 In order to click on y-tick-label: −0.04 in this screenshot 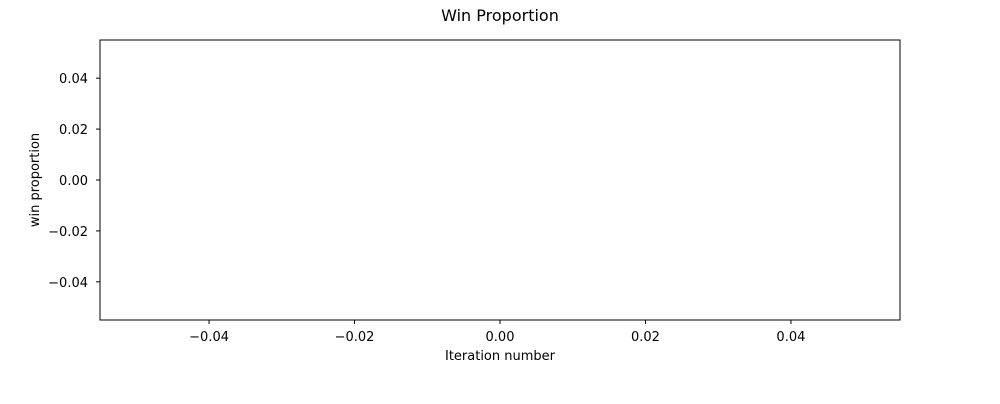, I will do `click(68, 283)`.